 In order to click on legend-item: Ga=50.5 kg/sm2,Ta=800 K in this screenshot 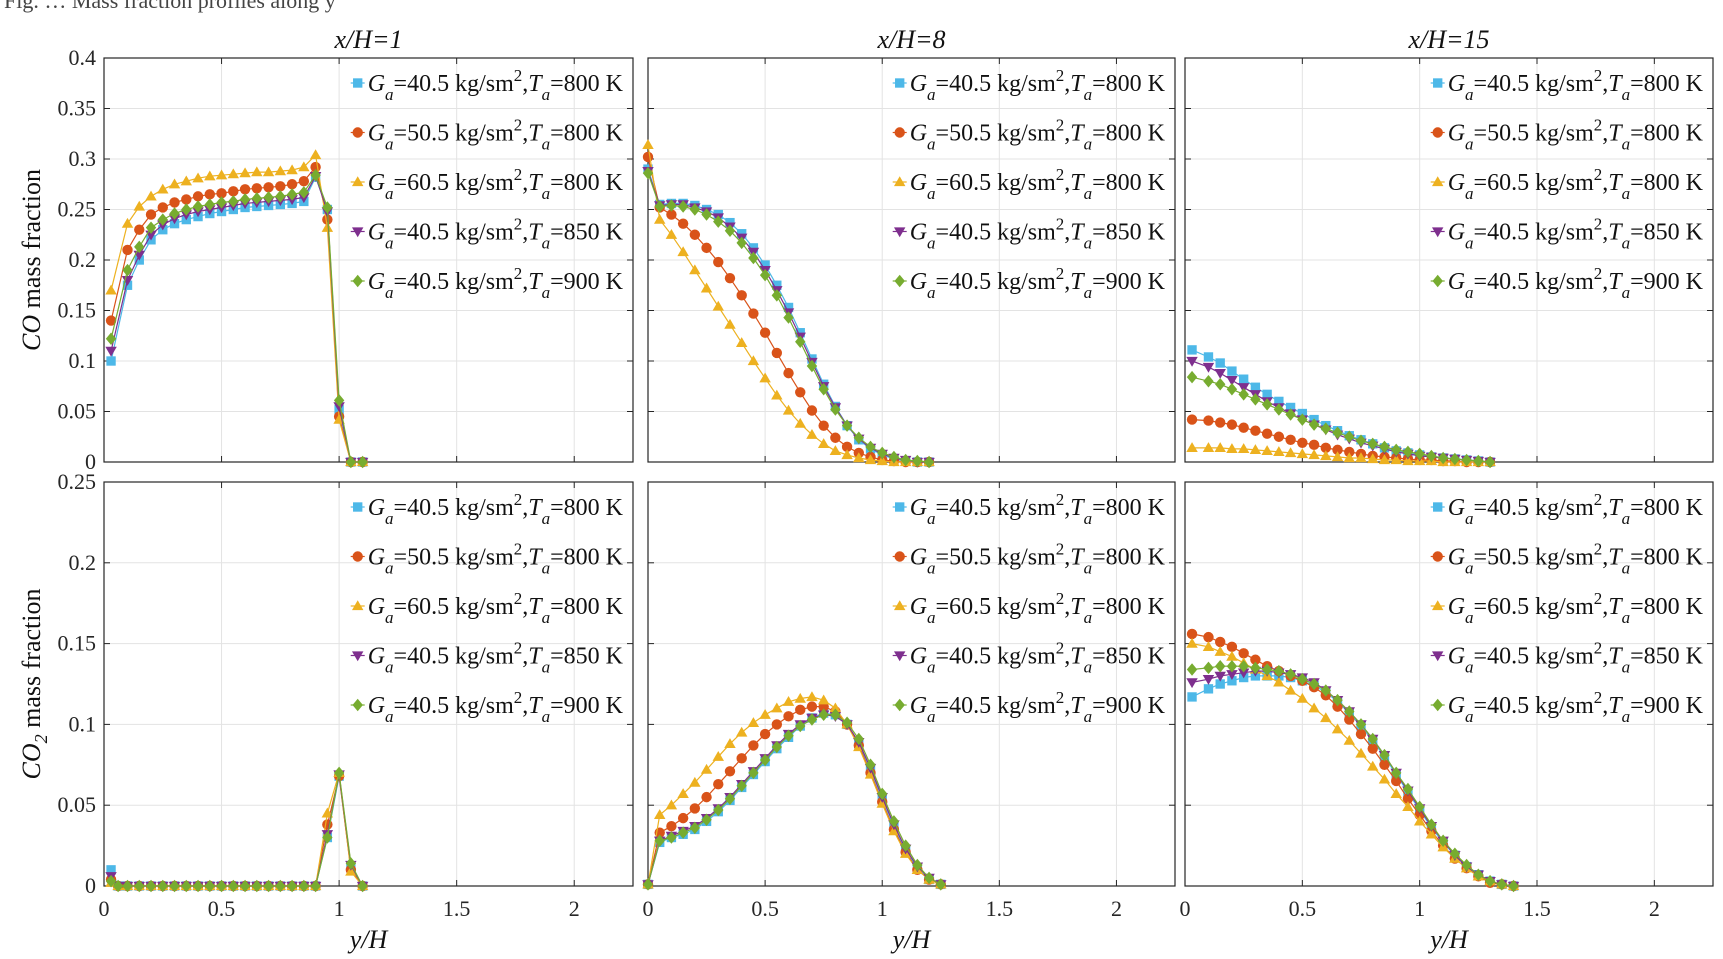, I will do `click(487, 559)`.